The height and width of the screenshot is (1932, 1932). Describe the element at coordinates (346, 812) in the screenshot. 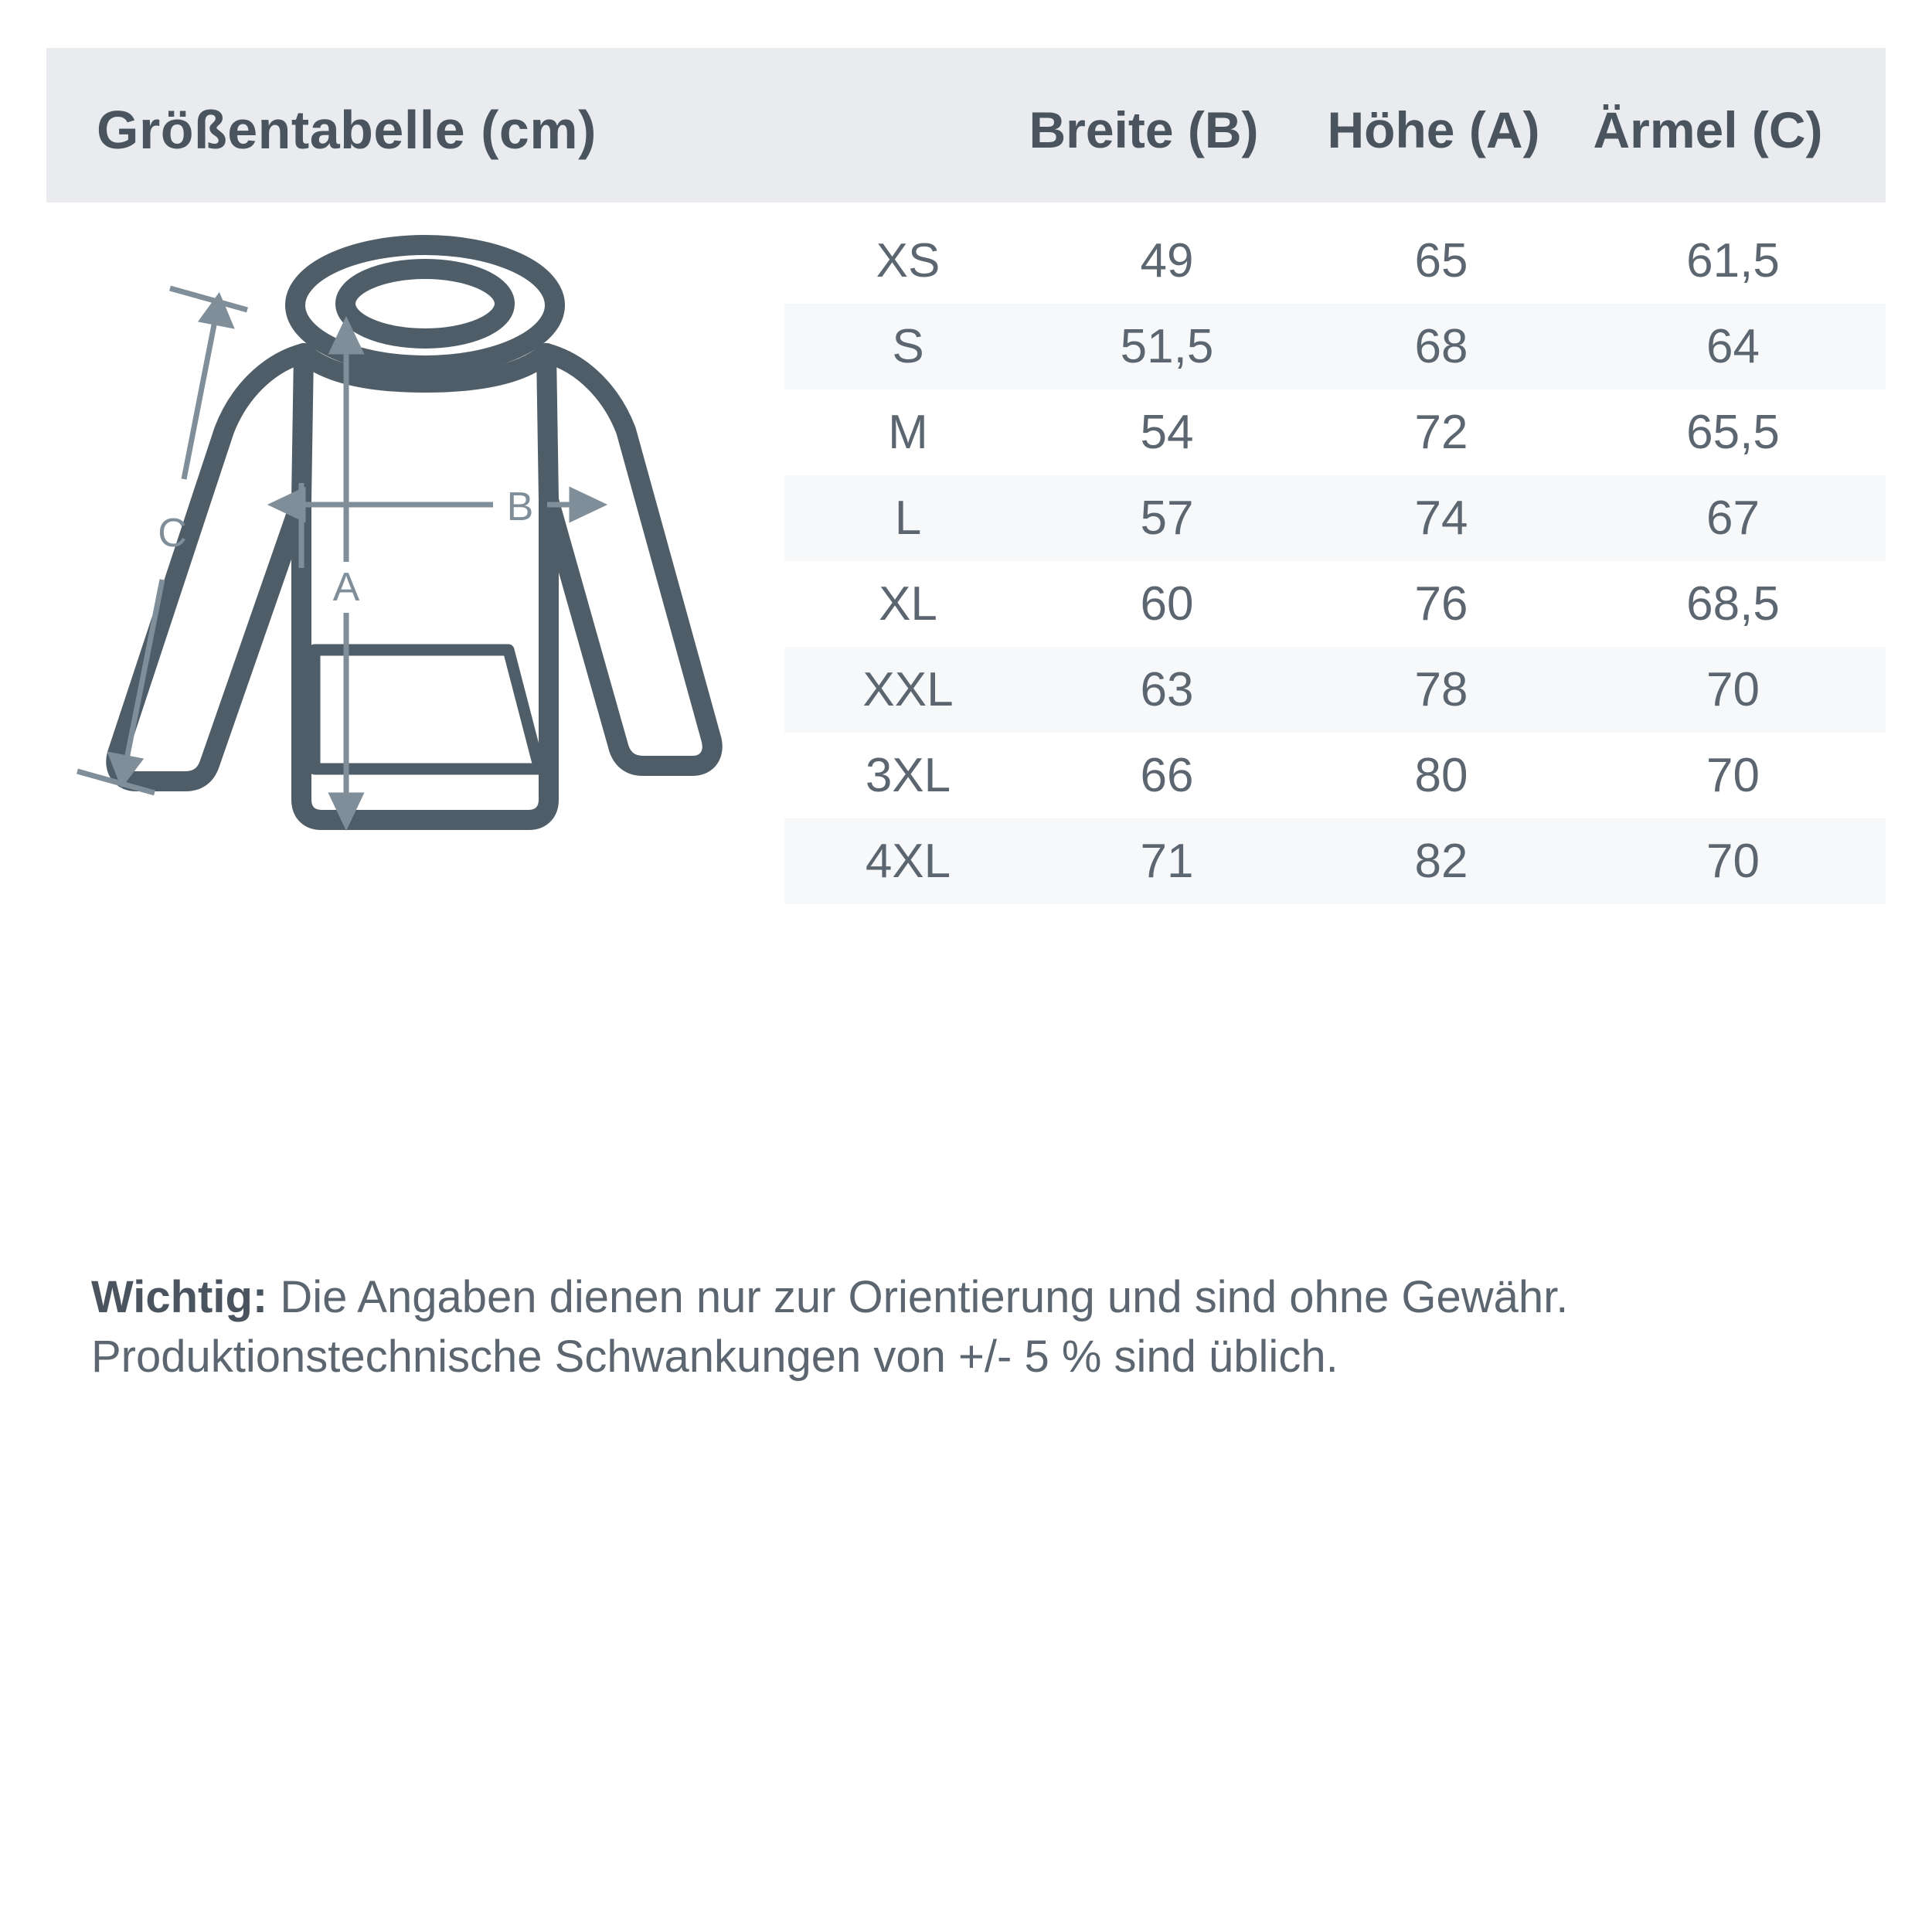

I see `height-a-arrowhead-bottom` at that location.